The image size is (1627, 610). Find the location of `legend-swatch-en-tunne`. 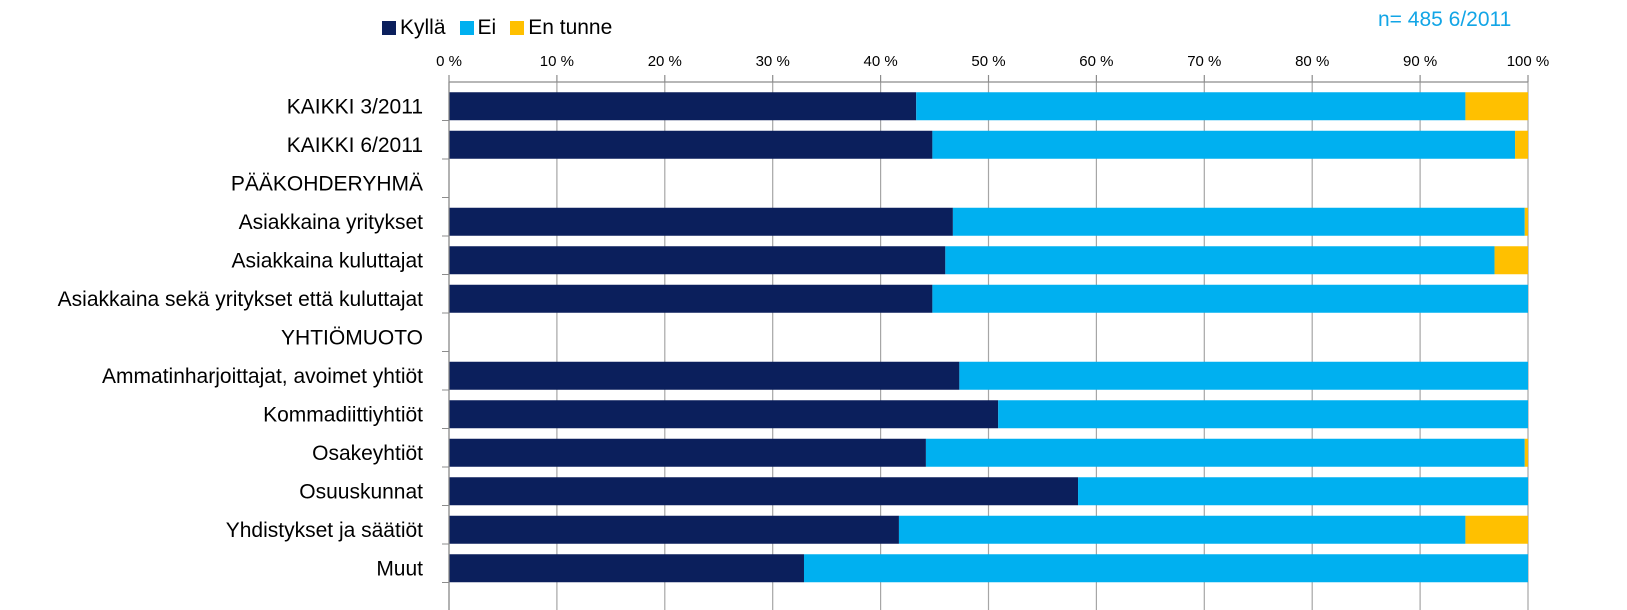

legend-swatch-en-tunne is located at coordinates (517, 28).